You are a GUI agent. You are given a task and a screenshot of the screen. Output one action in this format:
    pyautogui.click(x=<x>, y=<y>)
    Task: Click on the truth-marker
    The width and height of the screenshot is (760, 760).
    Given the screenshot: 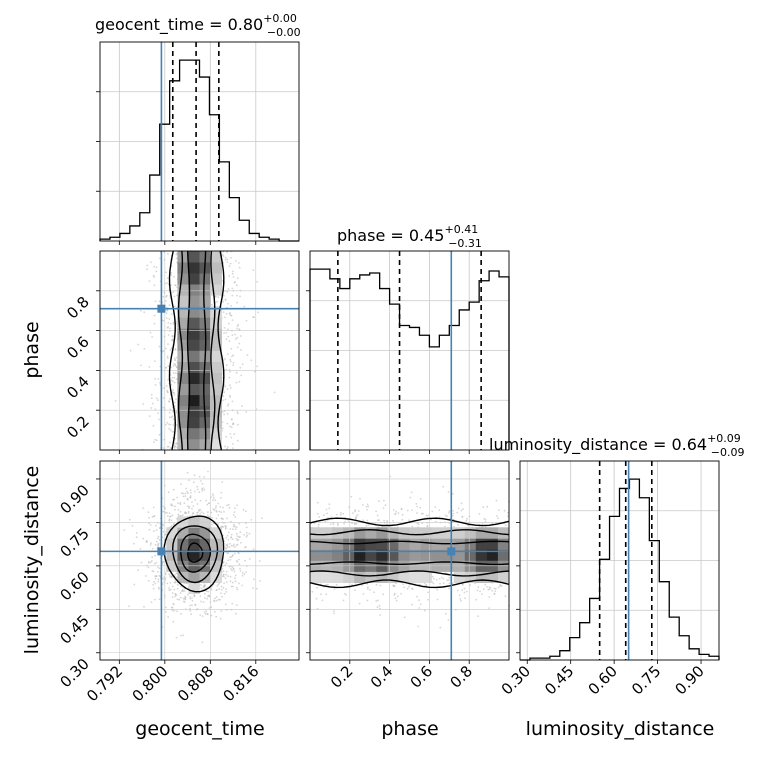 What is the action you would take?
    pyautogui.click(x=451, y=551)
    